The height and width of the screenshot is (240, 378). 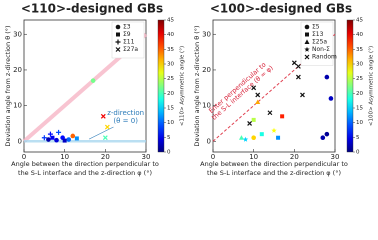 What do you see at coordinates (316, 27) in the screenshot?
I see `legend-label: Σ5` at bounding box center [316, 27].